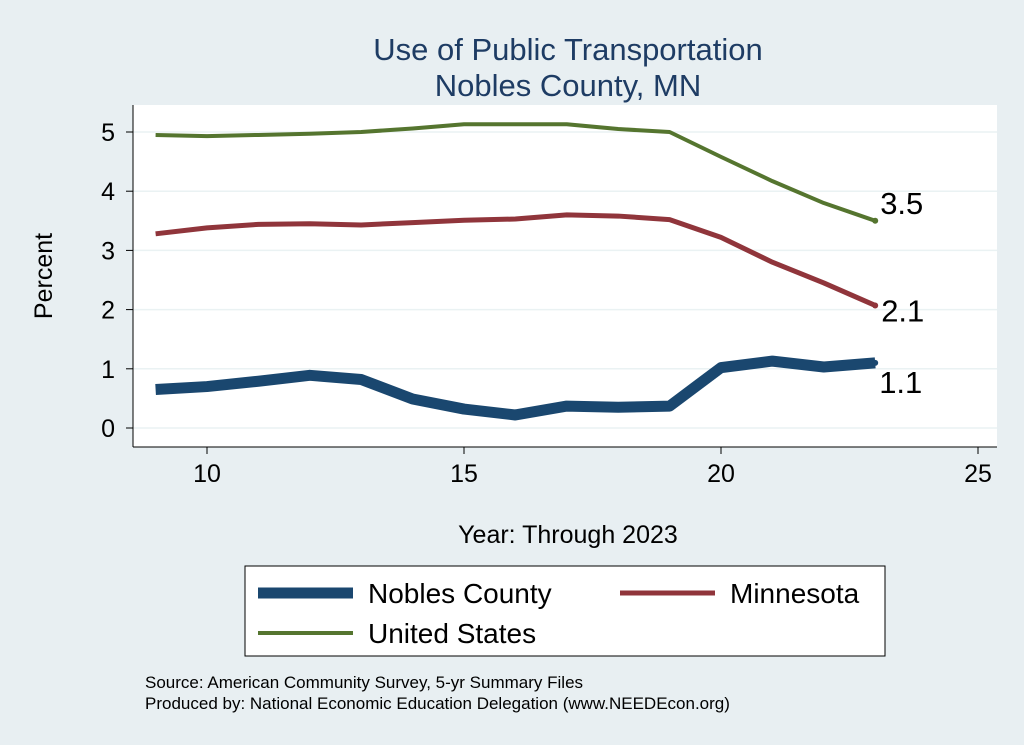 This screenshot has height=745, width=1024. I want to click on chart-title: Use of Public Transportation, so click(567, 49).